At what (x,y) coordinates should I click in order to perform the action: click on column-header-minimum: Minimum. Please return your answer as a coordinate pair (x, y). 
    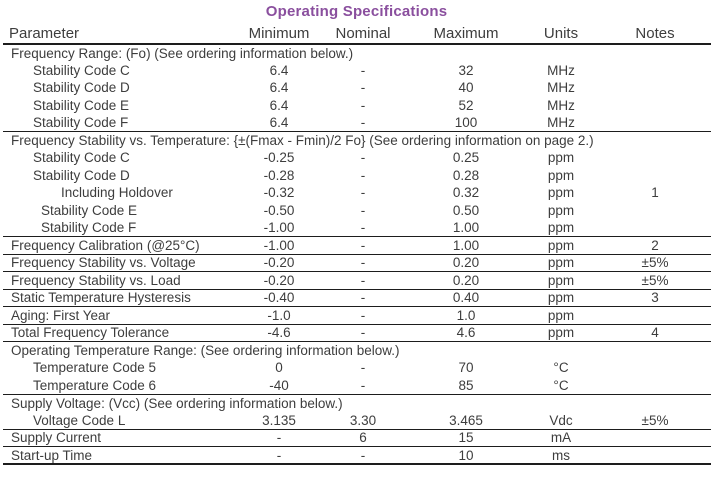
    Looking at the image, I should click on (279, 34).